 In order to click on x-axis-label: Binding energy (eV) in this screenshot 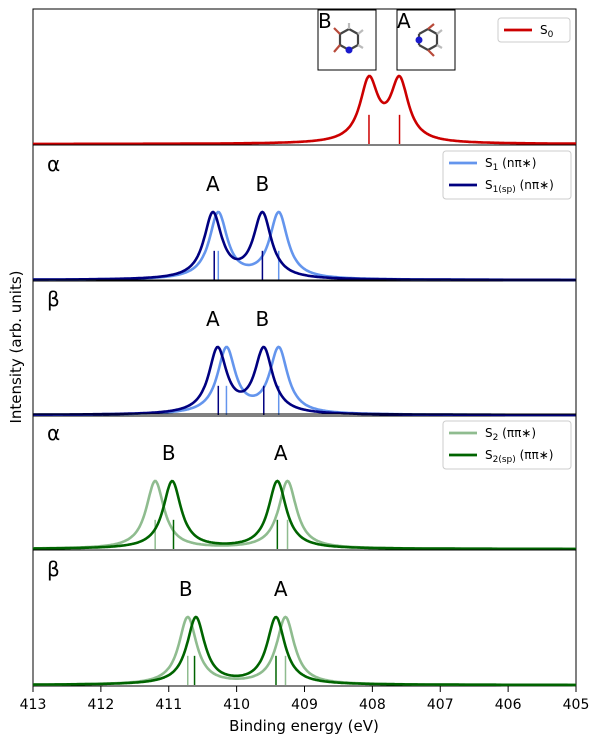, I will do `click(304, 725)`.